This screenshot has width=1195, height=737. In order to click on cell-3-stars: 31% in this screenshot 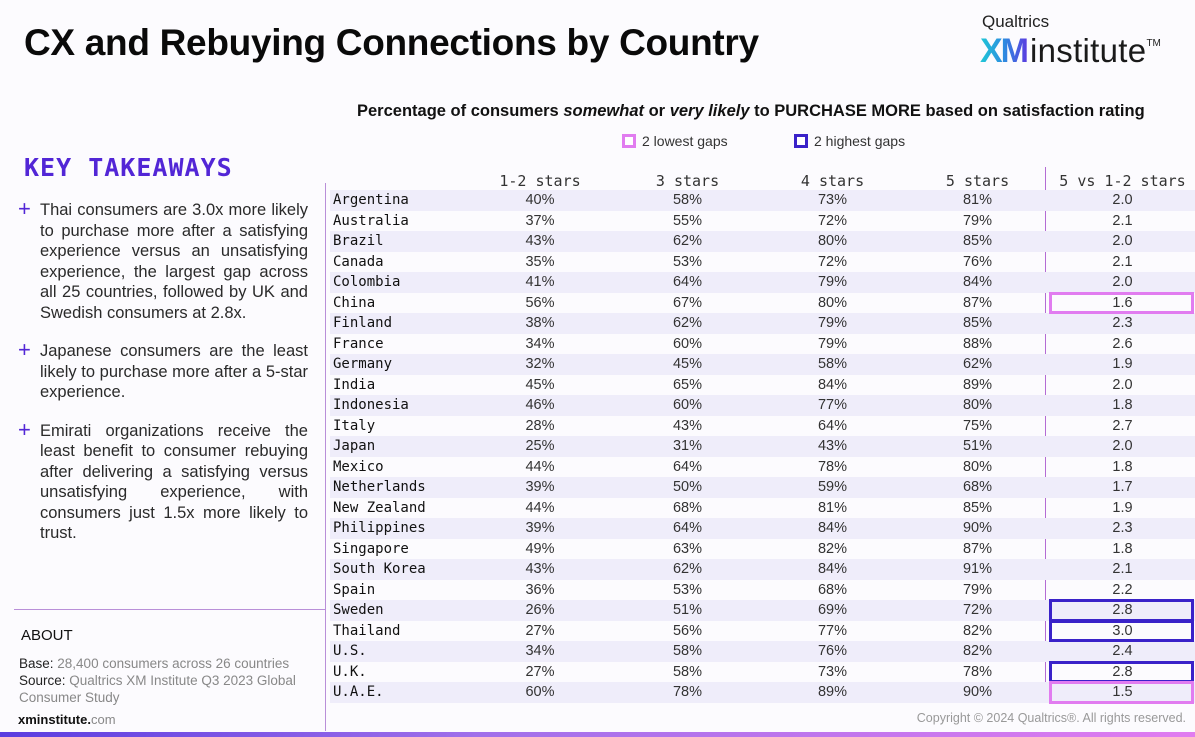, I will do `click(687, 446)`.